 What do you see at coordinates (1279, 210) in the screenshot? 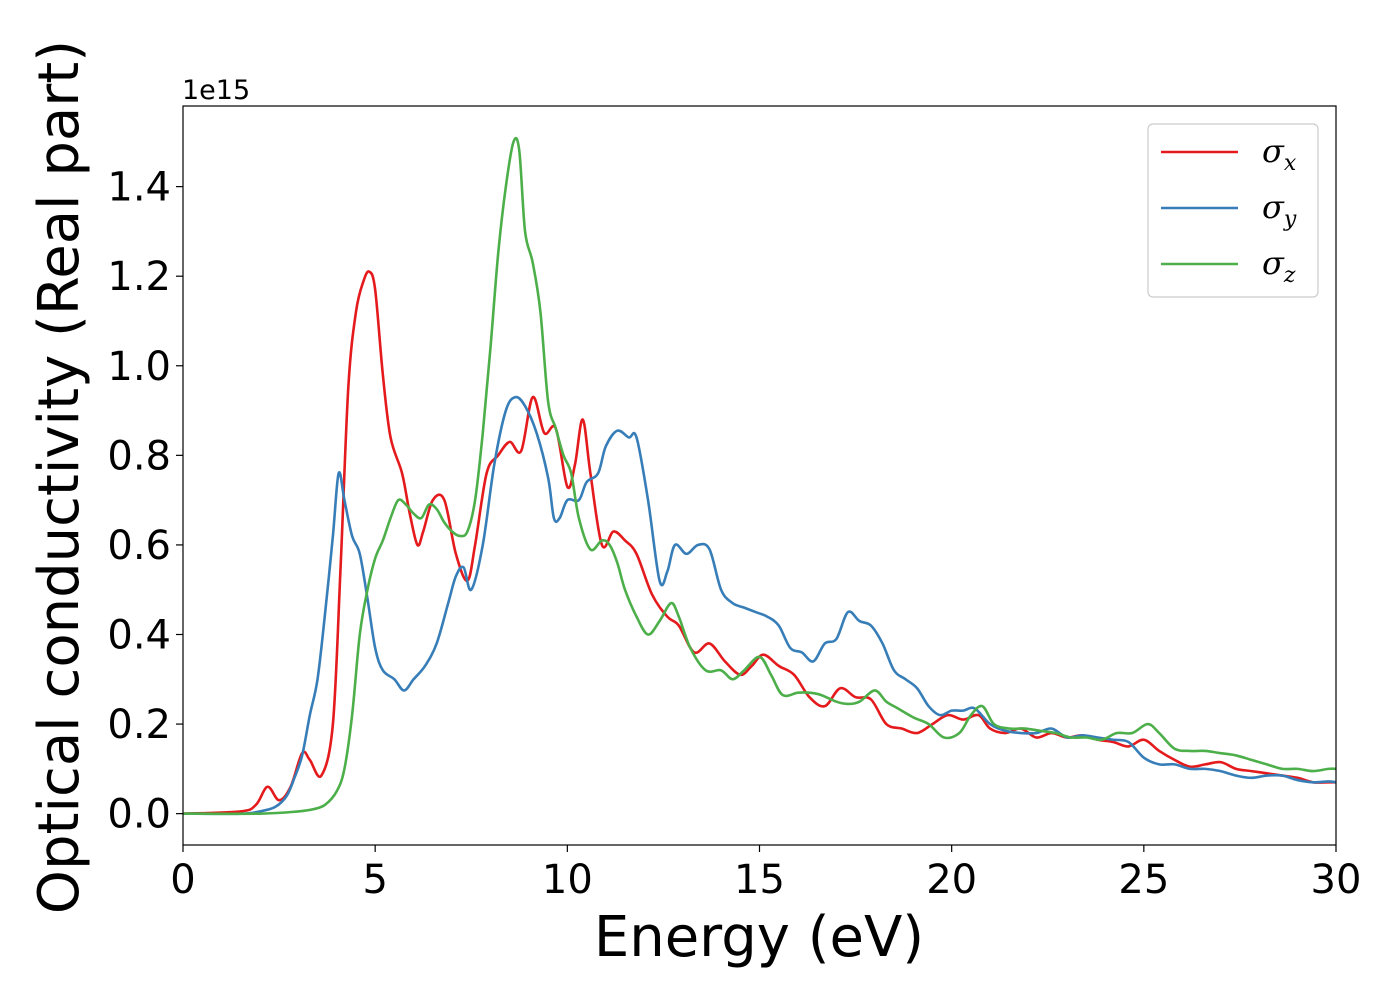
I see `legend-label-y: σy` at bounding box center [1279, 210].